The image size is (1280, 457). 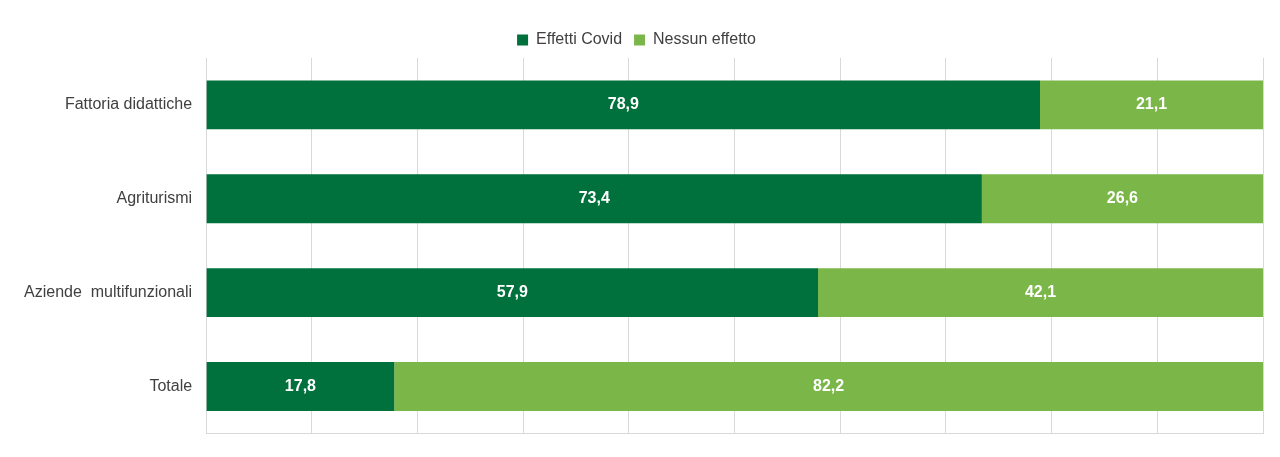 I want to click on data-label: 57,9, so click(x=512, y=292).